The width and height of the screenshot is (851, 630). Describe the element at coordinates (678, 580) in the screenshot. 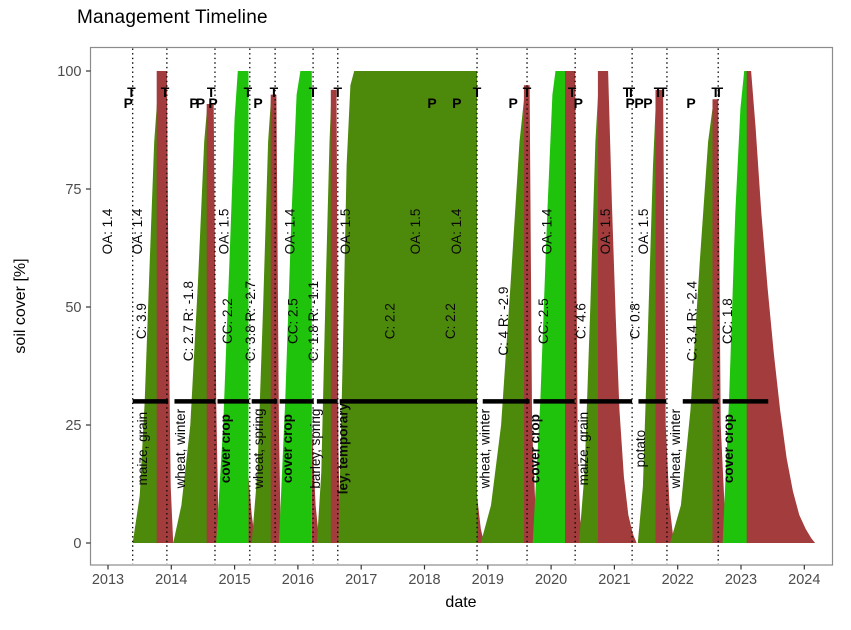

I see `x-tick-label: 2022` at that location.